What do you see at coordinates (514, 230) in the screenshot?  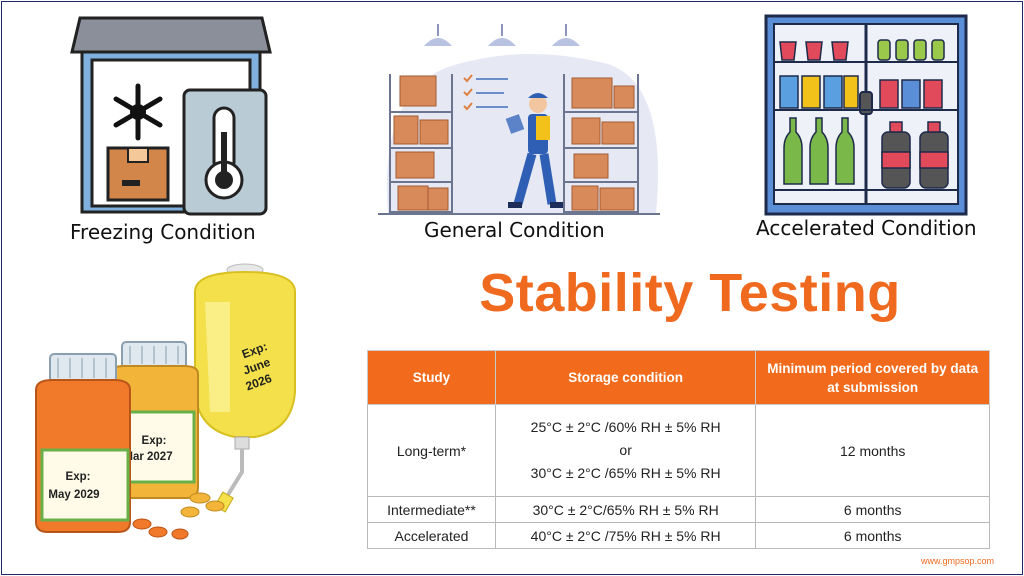 I see `general-caption: General Condition` at bounding box center [514, 230].